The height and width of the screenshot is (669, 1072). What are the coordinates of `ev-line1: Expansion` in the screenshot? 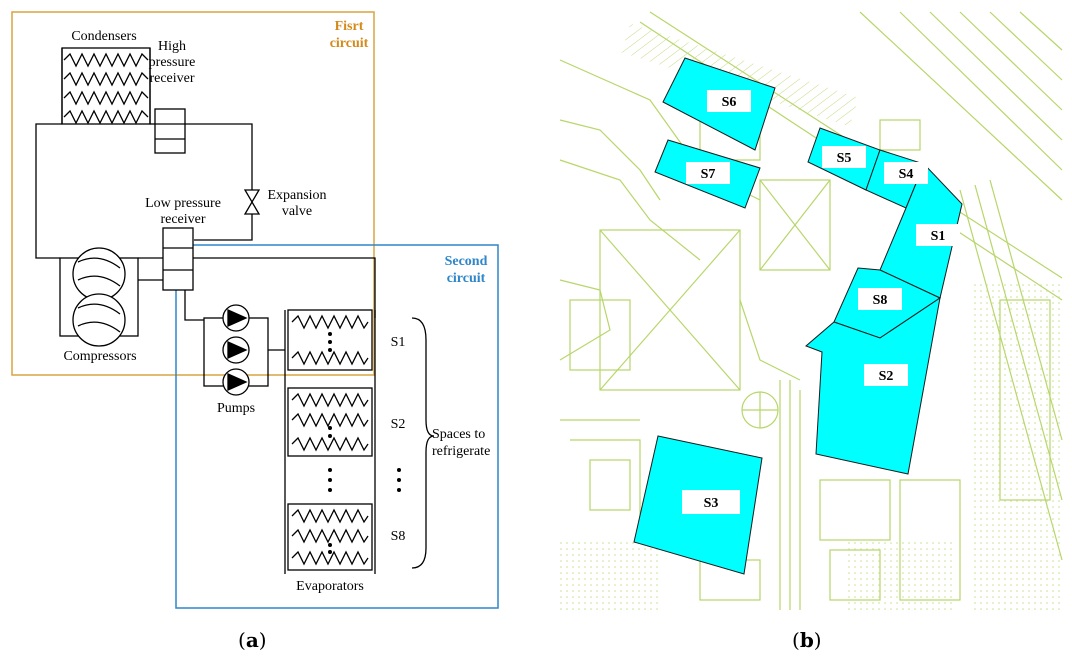 It's located at (296, 195).